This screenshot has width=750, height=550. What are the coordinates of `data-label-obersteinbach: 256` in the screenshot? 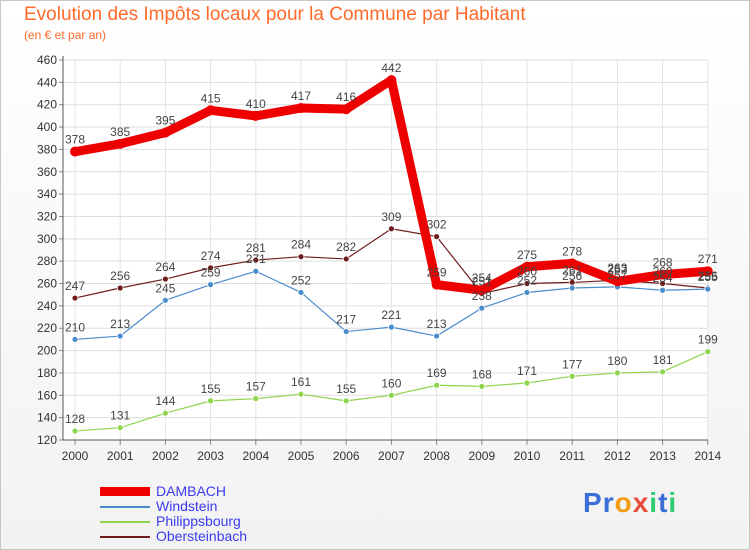 It's located at (120, 276).